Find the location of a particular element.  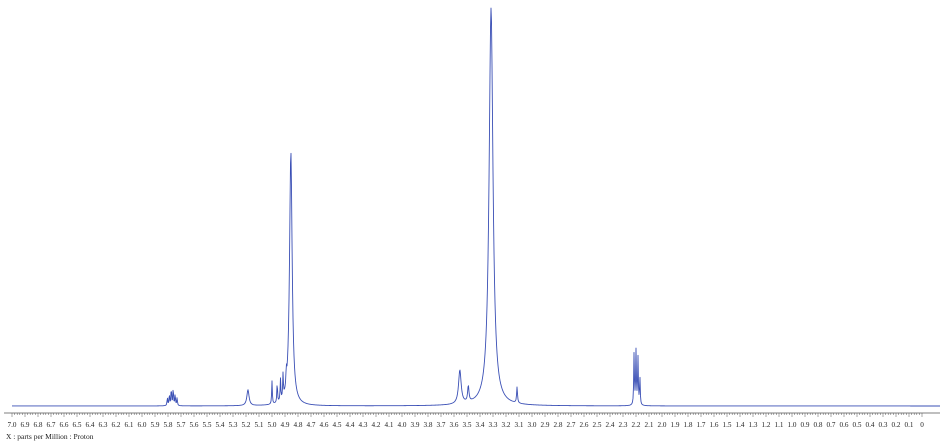

x-tick-label: 0.4 is located at coordinates (870, 425).